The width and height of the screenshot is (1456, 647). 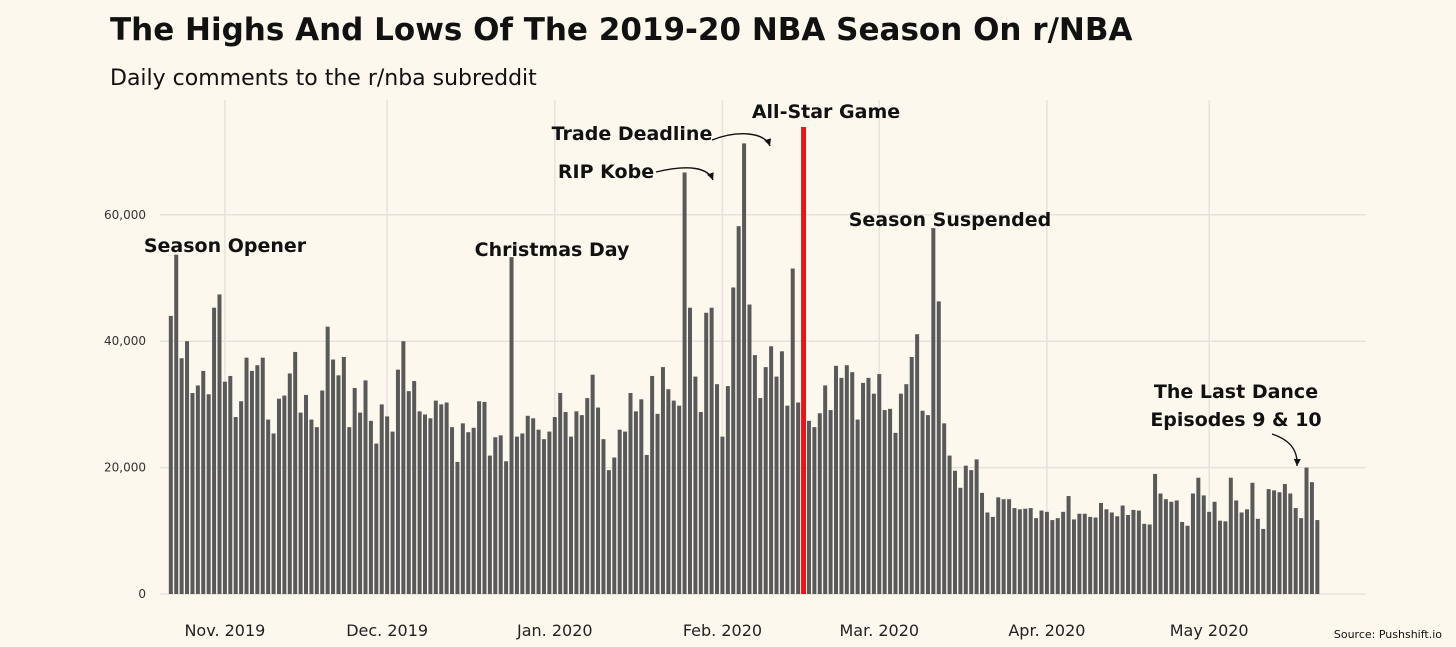 What do you see at coordinates (1209, 630) in the screenshot?
I see `x-tick-label: May 2020` at bounding box center [1209, 630].